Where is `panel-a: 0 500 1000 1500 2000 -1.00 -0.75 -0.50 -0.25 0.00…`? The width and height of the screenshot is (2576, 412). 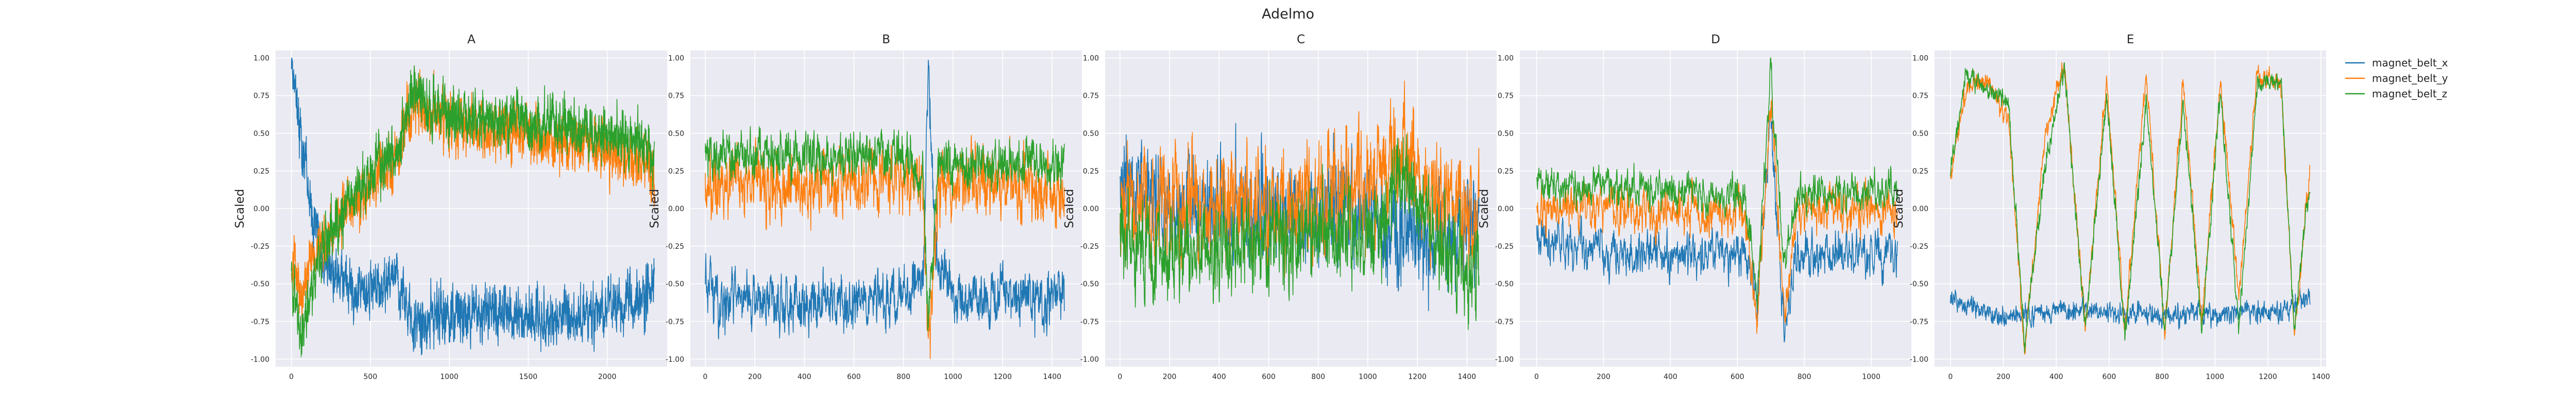 panel-a: 0 500 1000 1500 2000 -1.00 -0.75 -0.50 -0.25 0.00… is located at coordinates (450, 207).